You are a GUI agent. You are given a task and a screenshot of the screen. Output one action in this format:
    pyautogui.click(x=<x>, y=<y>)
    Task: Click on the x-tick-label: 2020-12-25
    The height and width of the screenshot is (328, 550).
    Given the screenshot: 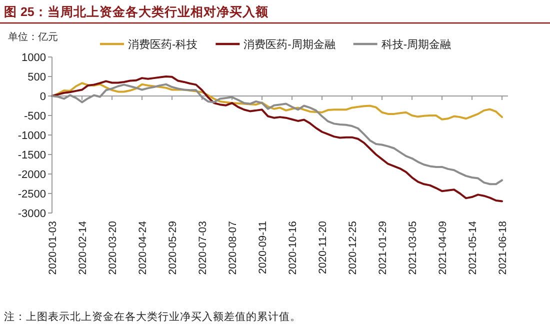 What is the action you would take?
    pyautogui.click(x=353, y=247)
    